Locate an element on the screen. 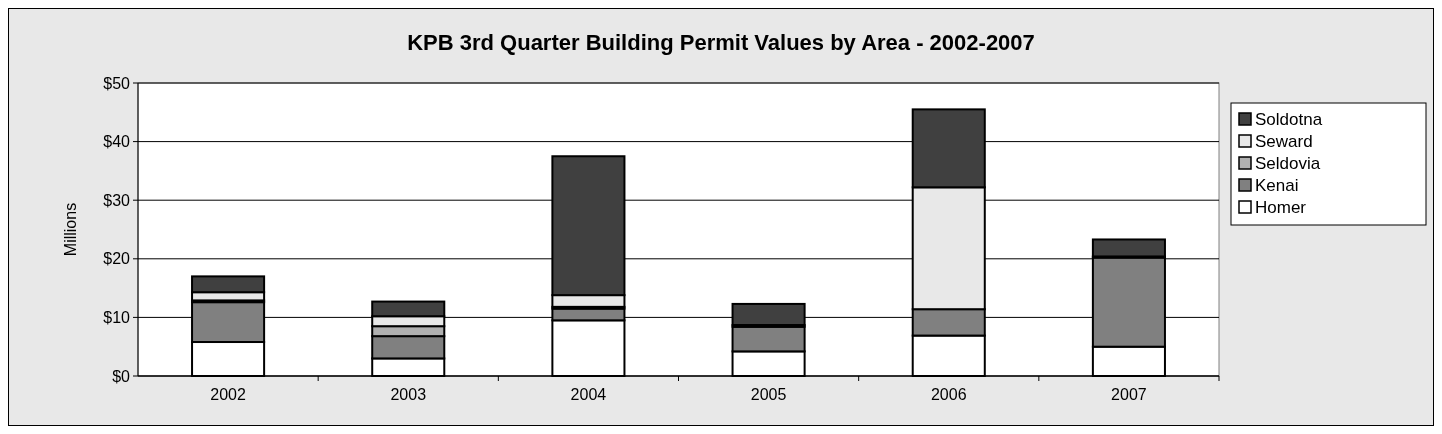 Image resolution: width=1442 pixels, height=434 pixels. chart-title: KPB 3rd Quarter Building Permit Values by Area - 2002-2007 is located at coordinates (721, 42).